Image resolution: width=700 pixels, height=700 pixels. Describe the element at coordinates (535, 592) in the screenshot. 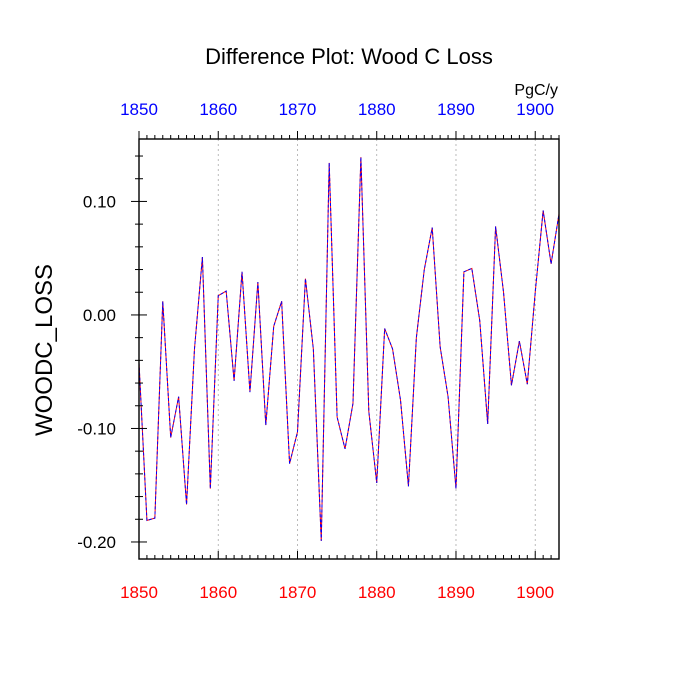

I see `x-tick-label-bottom-1900: 1900` at that location.